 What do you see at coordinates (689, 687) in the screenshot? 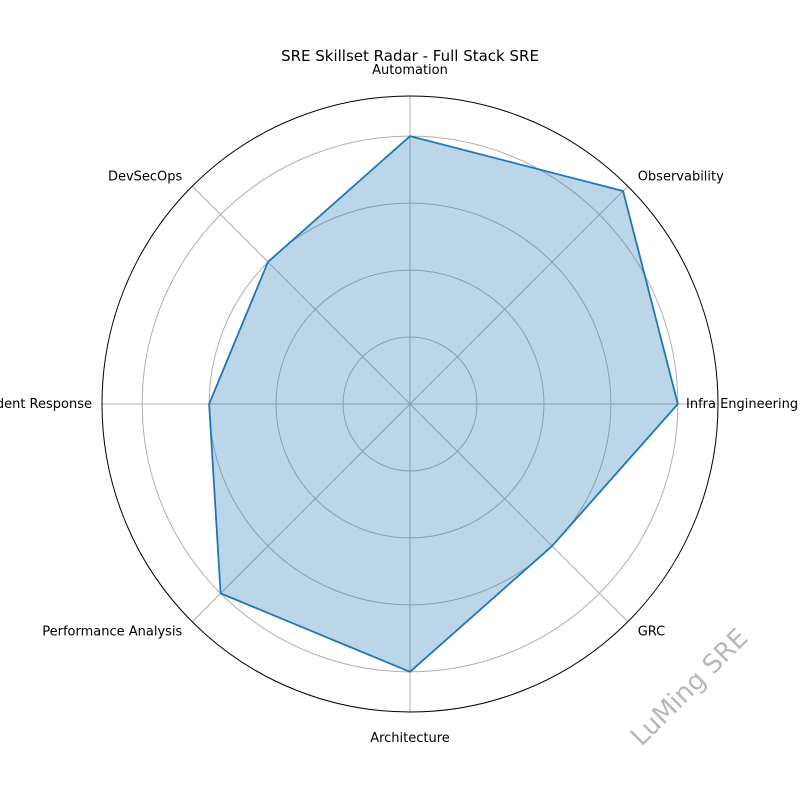
I see `watermark: LuMing SRE` at bounding box center [689, 687].